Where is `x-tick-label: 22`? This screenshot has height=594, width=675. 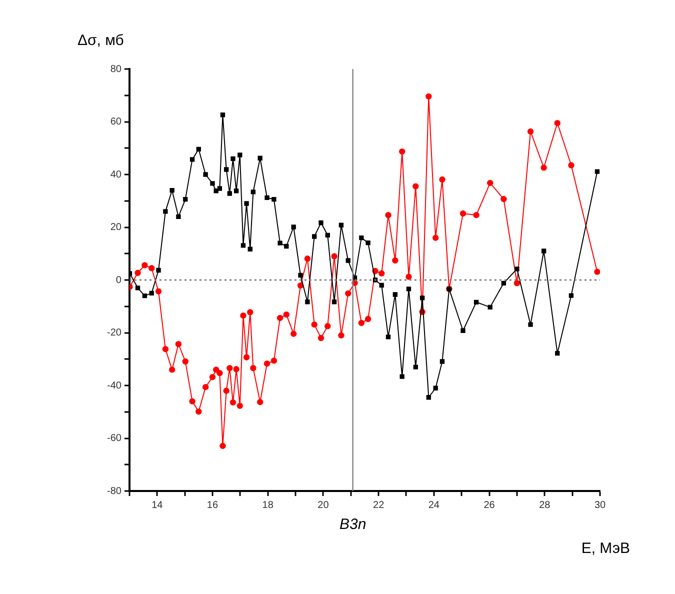
x-tick-label: 22 is located at coordinates (379, 505).